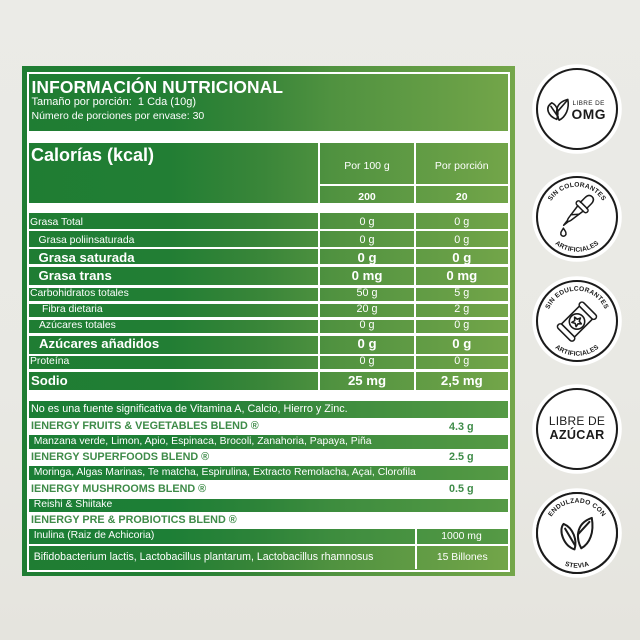  What do you see at coordinates (577, 564) in the screenshot?
I see `svg-text: STEVIA` at bounding box center [577, 564].